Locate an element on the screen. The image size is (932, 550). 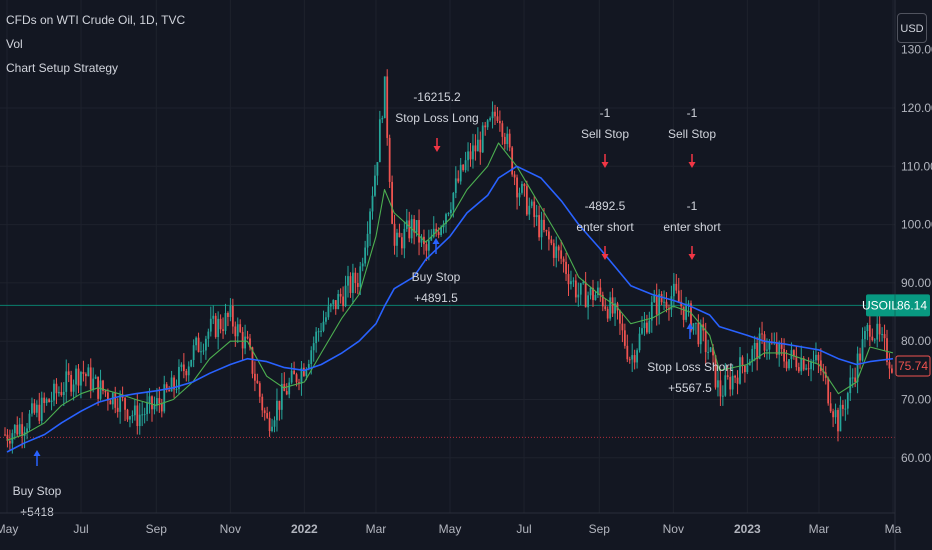
indicator-vol-label: Vol is located at coordinates (14, 44).